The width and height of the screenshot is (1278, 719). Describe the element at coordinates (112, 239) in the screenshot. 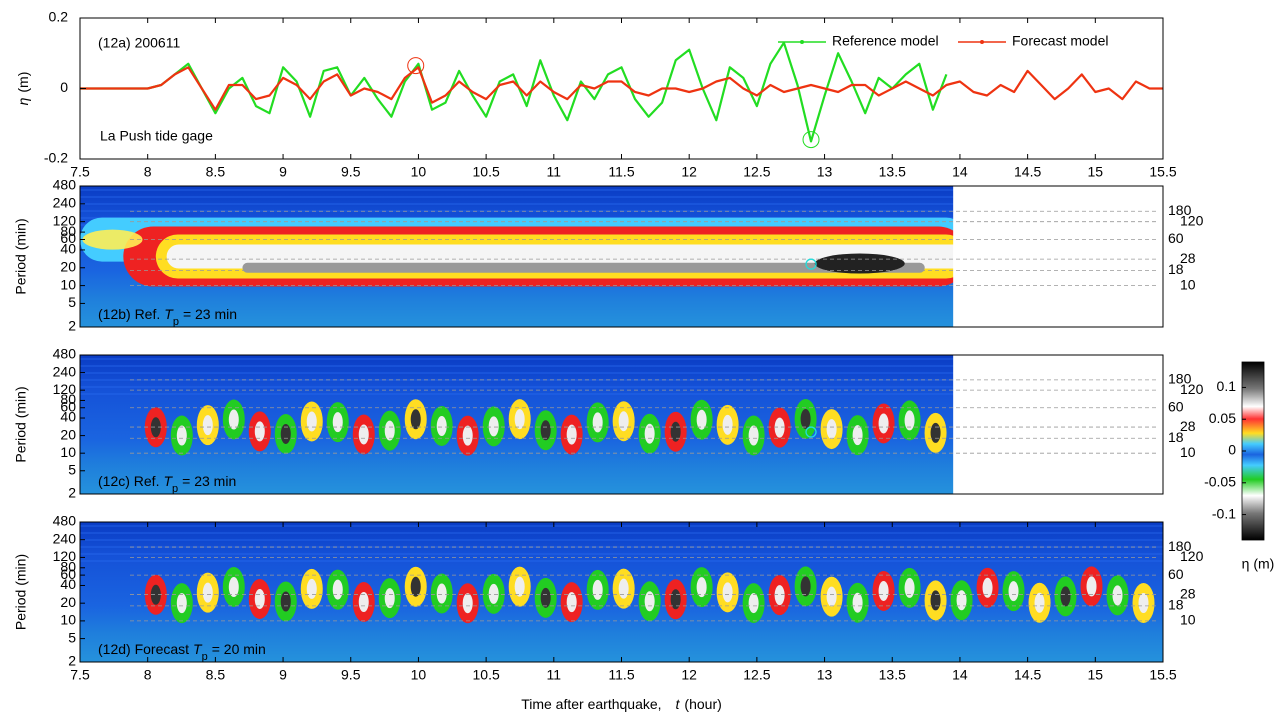

I see `energy-blob` at that location.